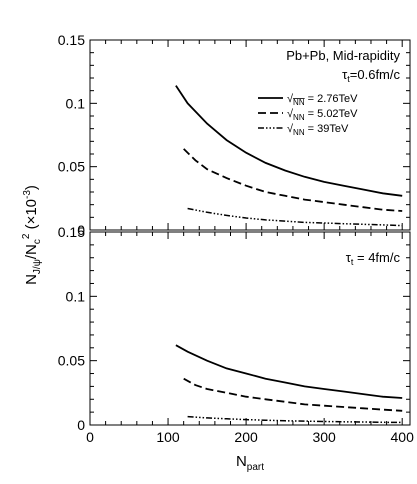  I want to click on x-tick-label: 0, so click(90, 437).